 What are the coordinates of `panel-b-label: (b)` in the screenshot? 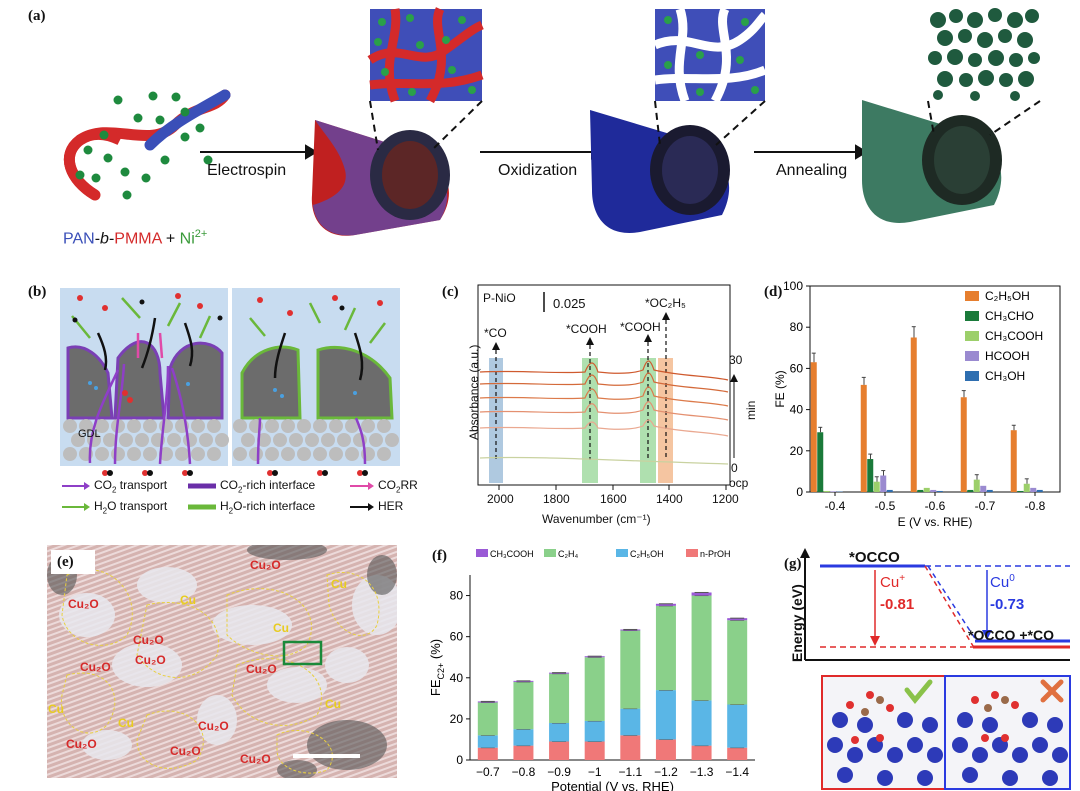 It's located at (37, 292).